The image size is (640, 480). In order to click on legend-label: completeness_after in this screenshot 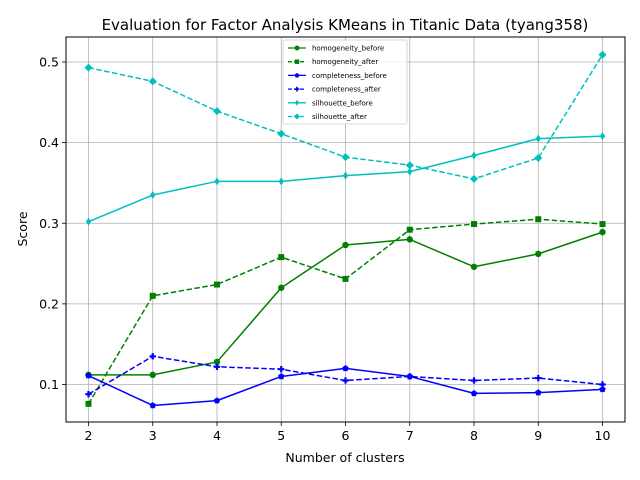, I will do `click(346, 90)`.